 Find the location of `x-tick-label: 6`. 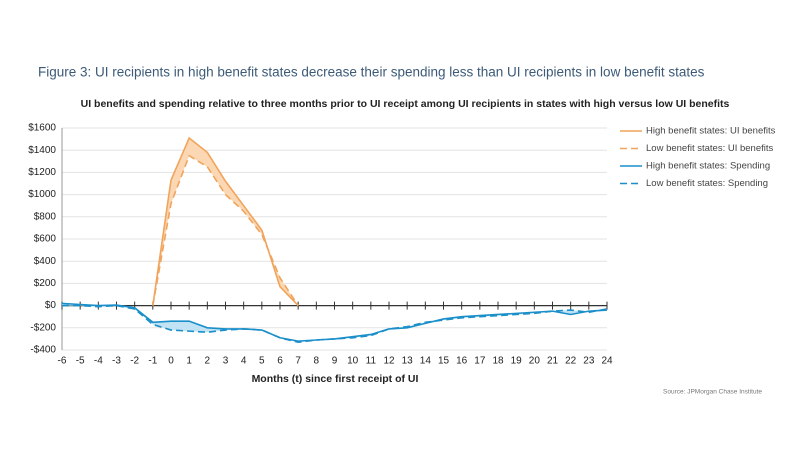

x-tick-label: 6 is located at coordinates (280, 361).